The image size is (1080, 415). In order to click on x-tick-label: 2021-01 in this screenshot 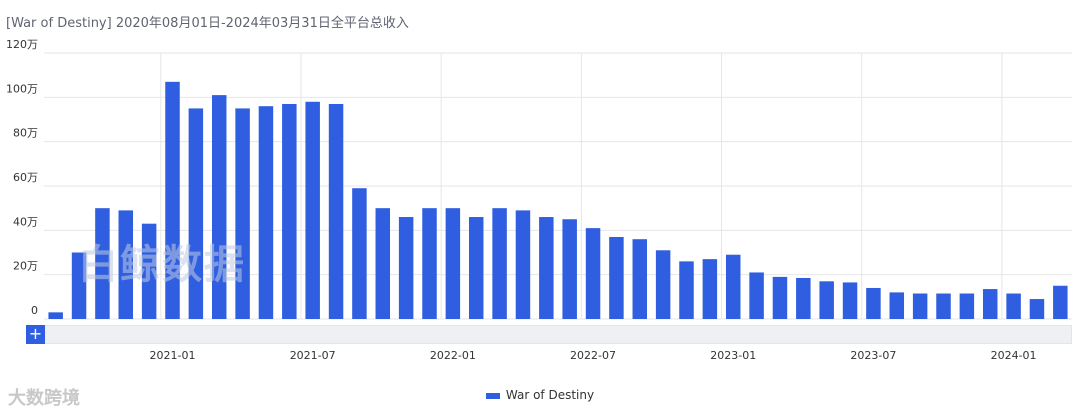, I will do `click(173, 355)`.